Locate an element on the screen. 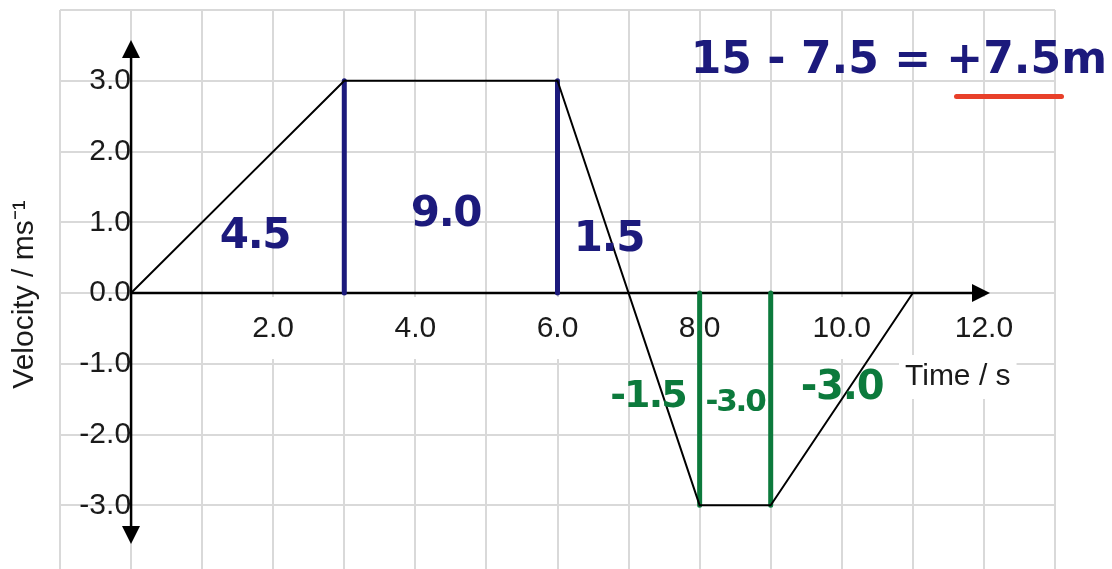 This screenshot has width=1112, height=569. annotation: 15 - 7.5 = +7.5m is located at coordinates (898, 57).